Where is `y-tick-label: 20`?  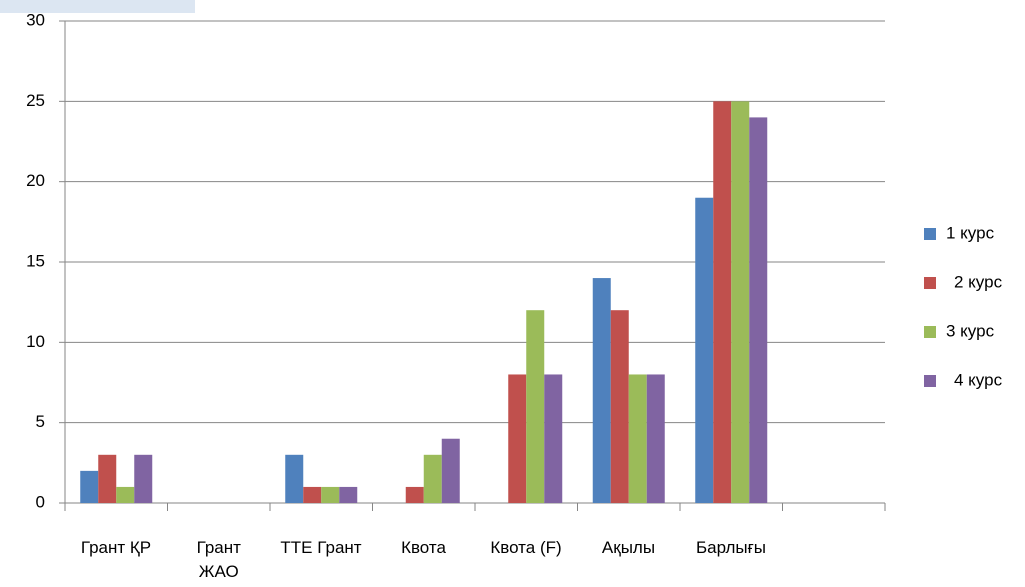 y-tick-label: 20 is located at coordinates (35, 180).